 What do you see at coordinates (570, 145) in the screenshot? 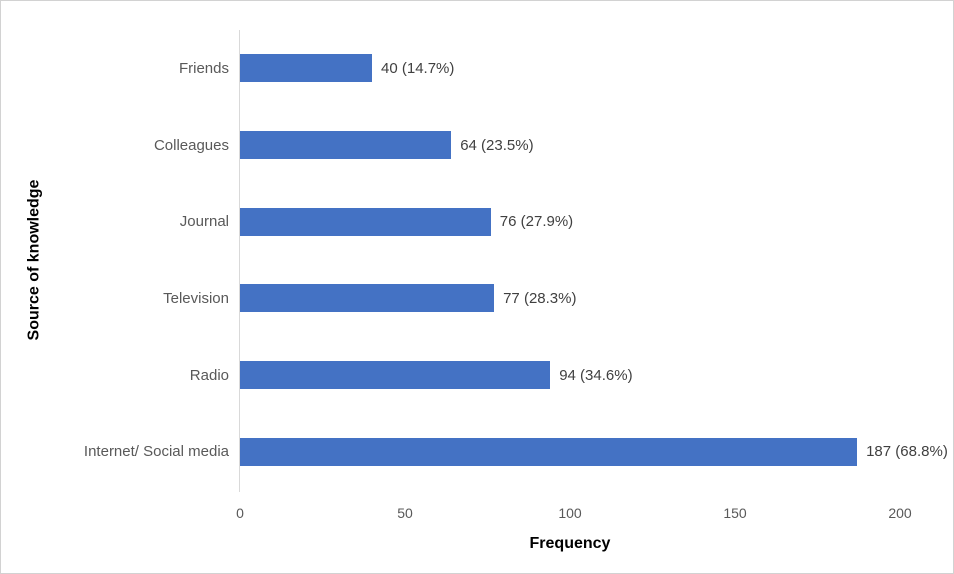
I see `chart-row: 64 (23.5%)` at bounding box center [570, 145].